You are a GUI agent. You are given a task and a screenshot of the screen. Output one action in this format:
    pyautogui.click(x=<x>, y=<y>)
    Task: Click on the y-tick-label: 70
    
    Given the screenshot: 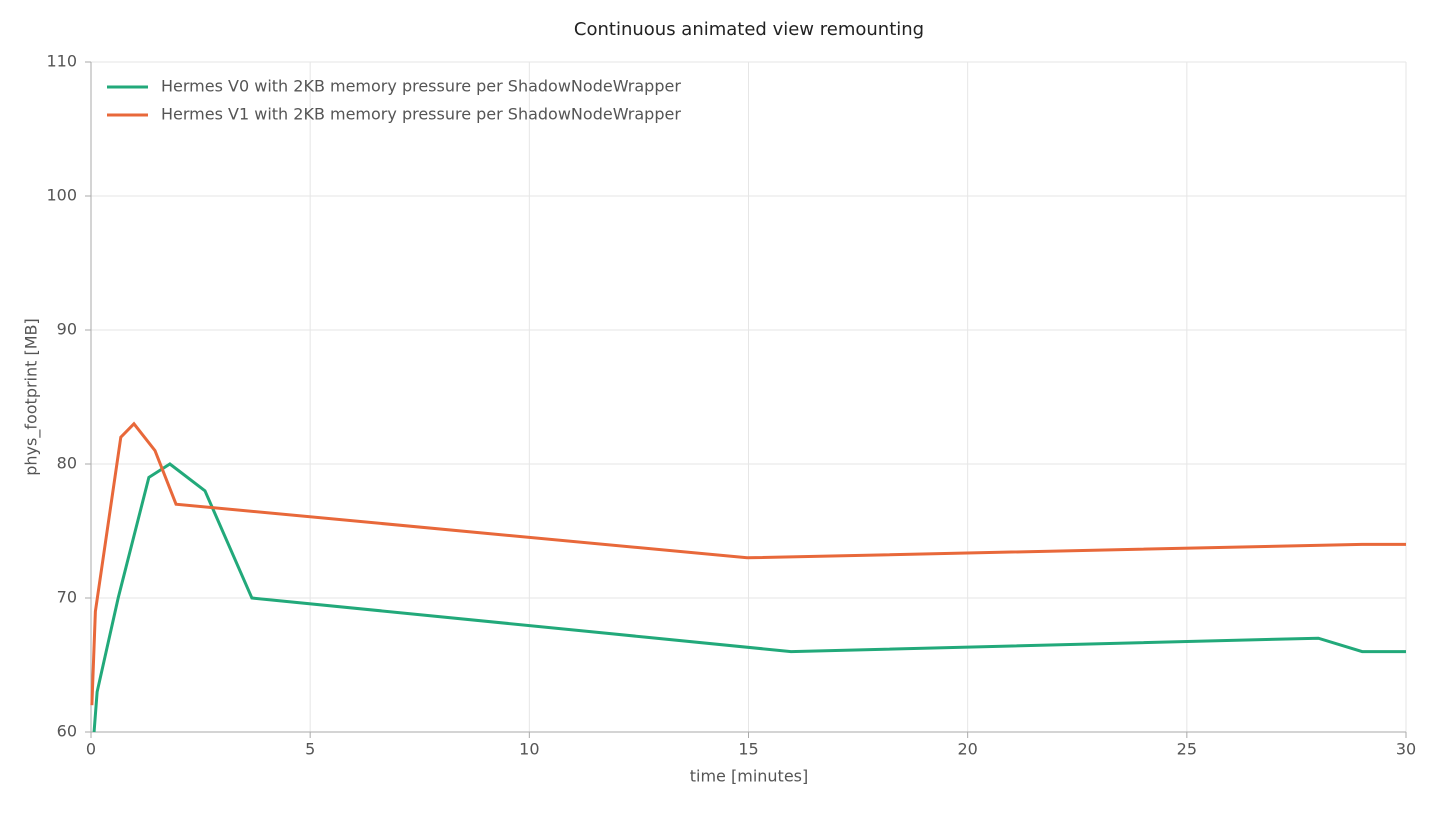 What is the action you would take?
    pyautogui.click(x=67, y=597)
    